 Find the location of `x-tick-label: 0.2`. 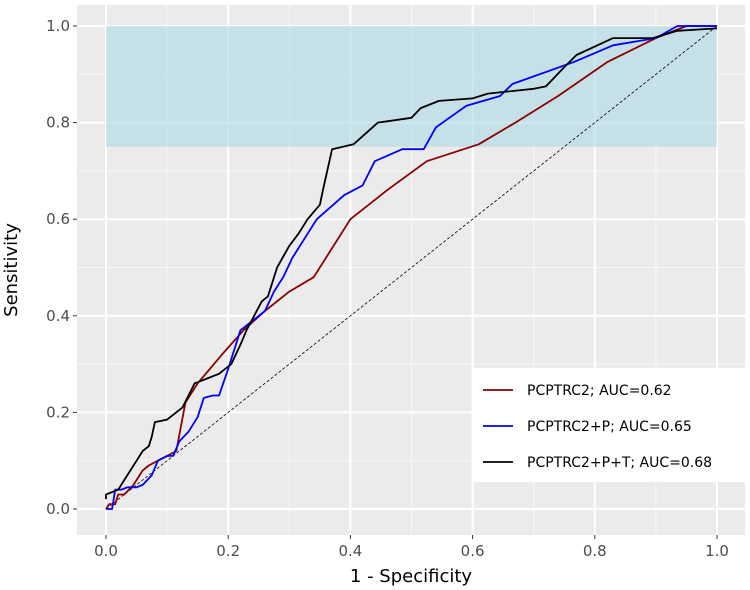

x-tick-label: 0.2 is located at coordinates (228, 551).